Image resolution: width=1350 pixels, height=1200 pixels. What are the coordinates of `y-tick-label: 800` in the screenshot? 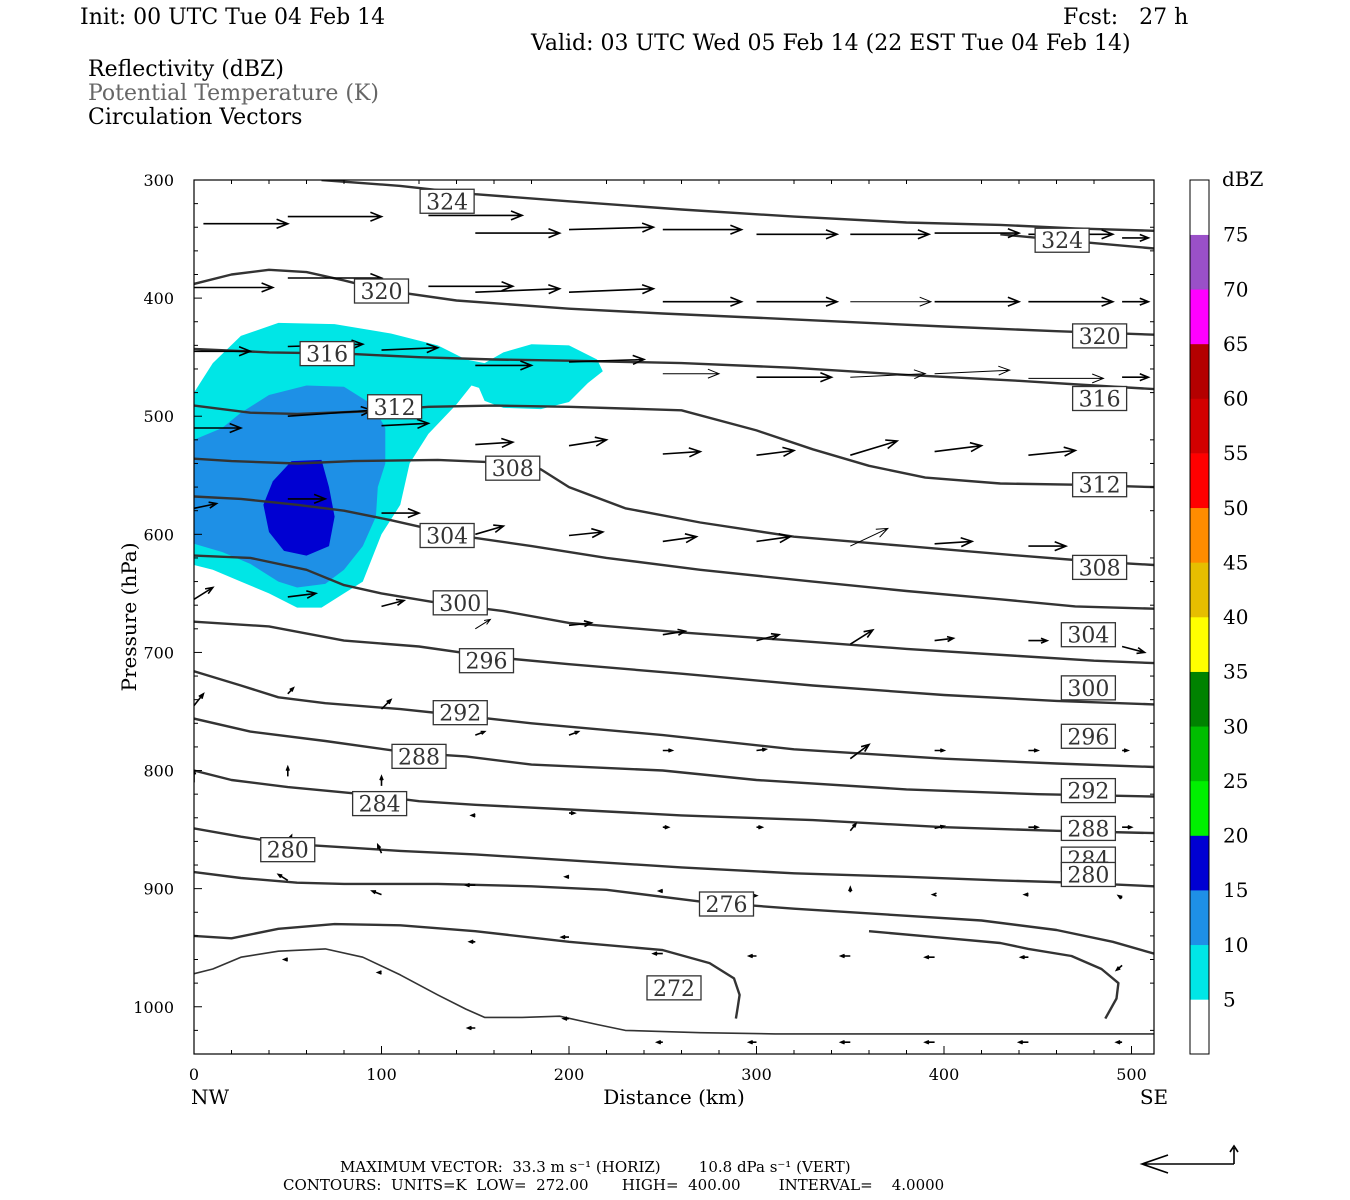 It's located at (158, 771).